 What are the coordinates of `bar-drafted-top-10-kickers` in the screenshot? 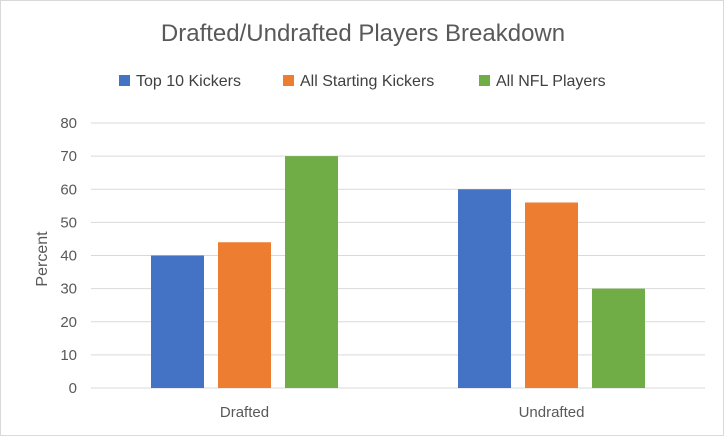 It's located at (177, 321).